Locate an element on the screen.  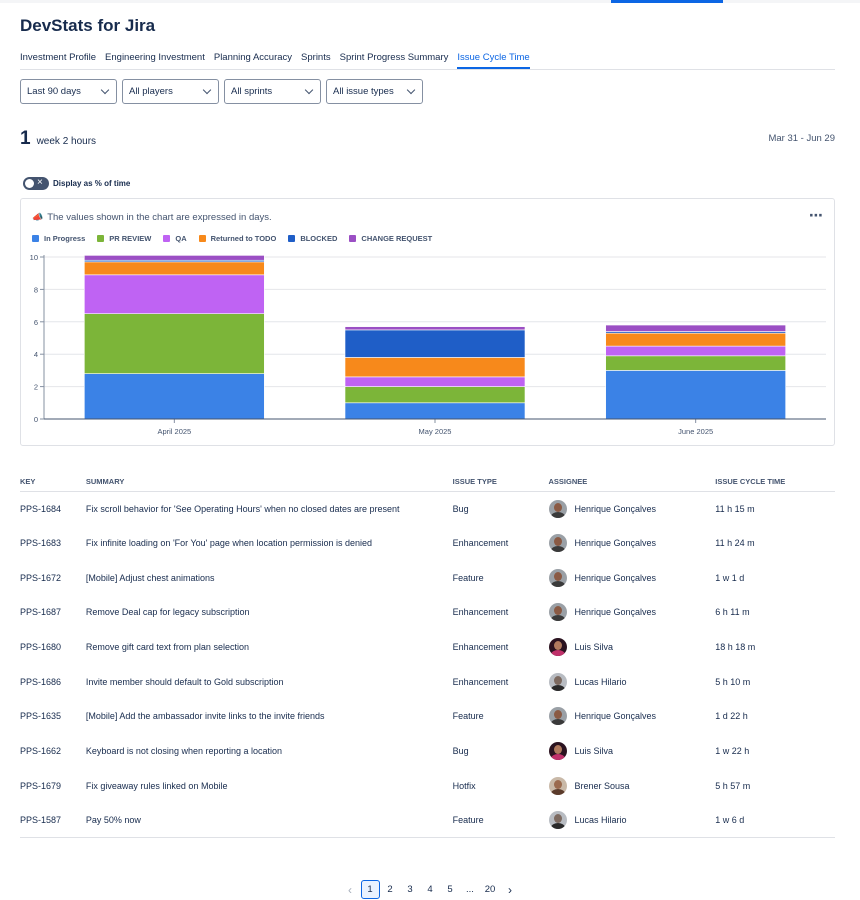
bar-segment-blocked is located at coordinates (435, 343).